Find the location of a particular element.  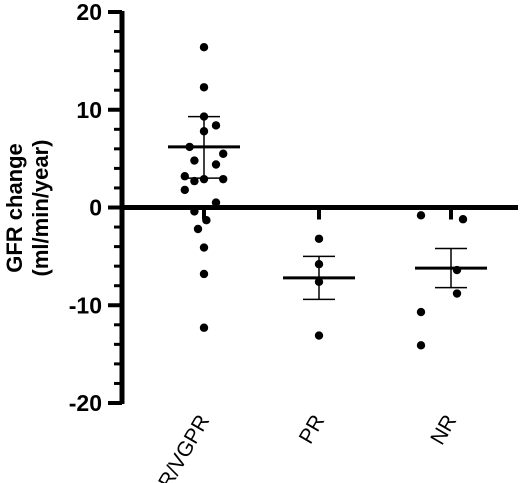

y-tick-label: 0 is located at coordinates (95, 208).